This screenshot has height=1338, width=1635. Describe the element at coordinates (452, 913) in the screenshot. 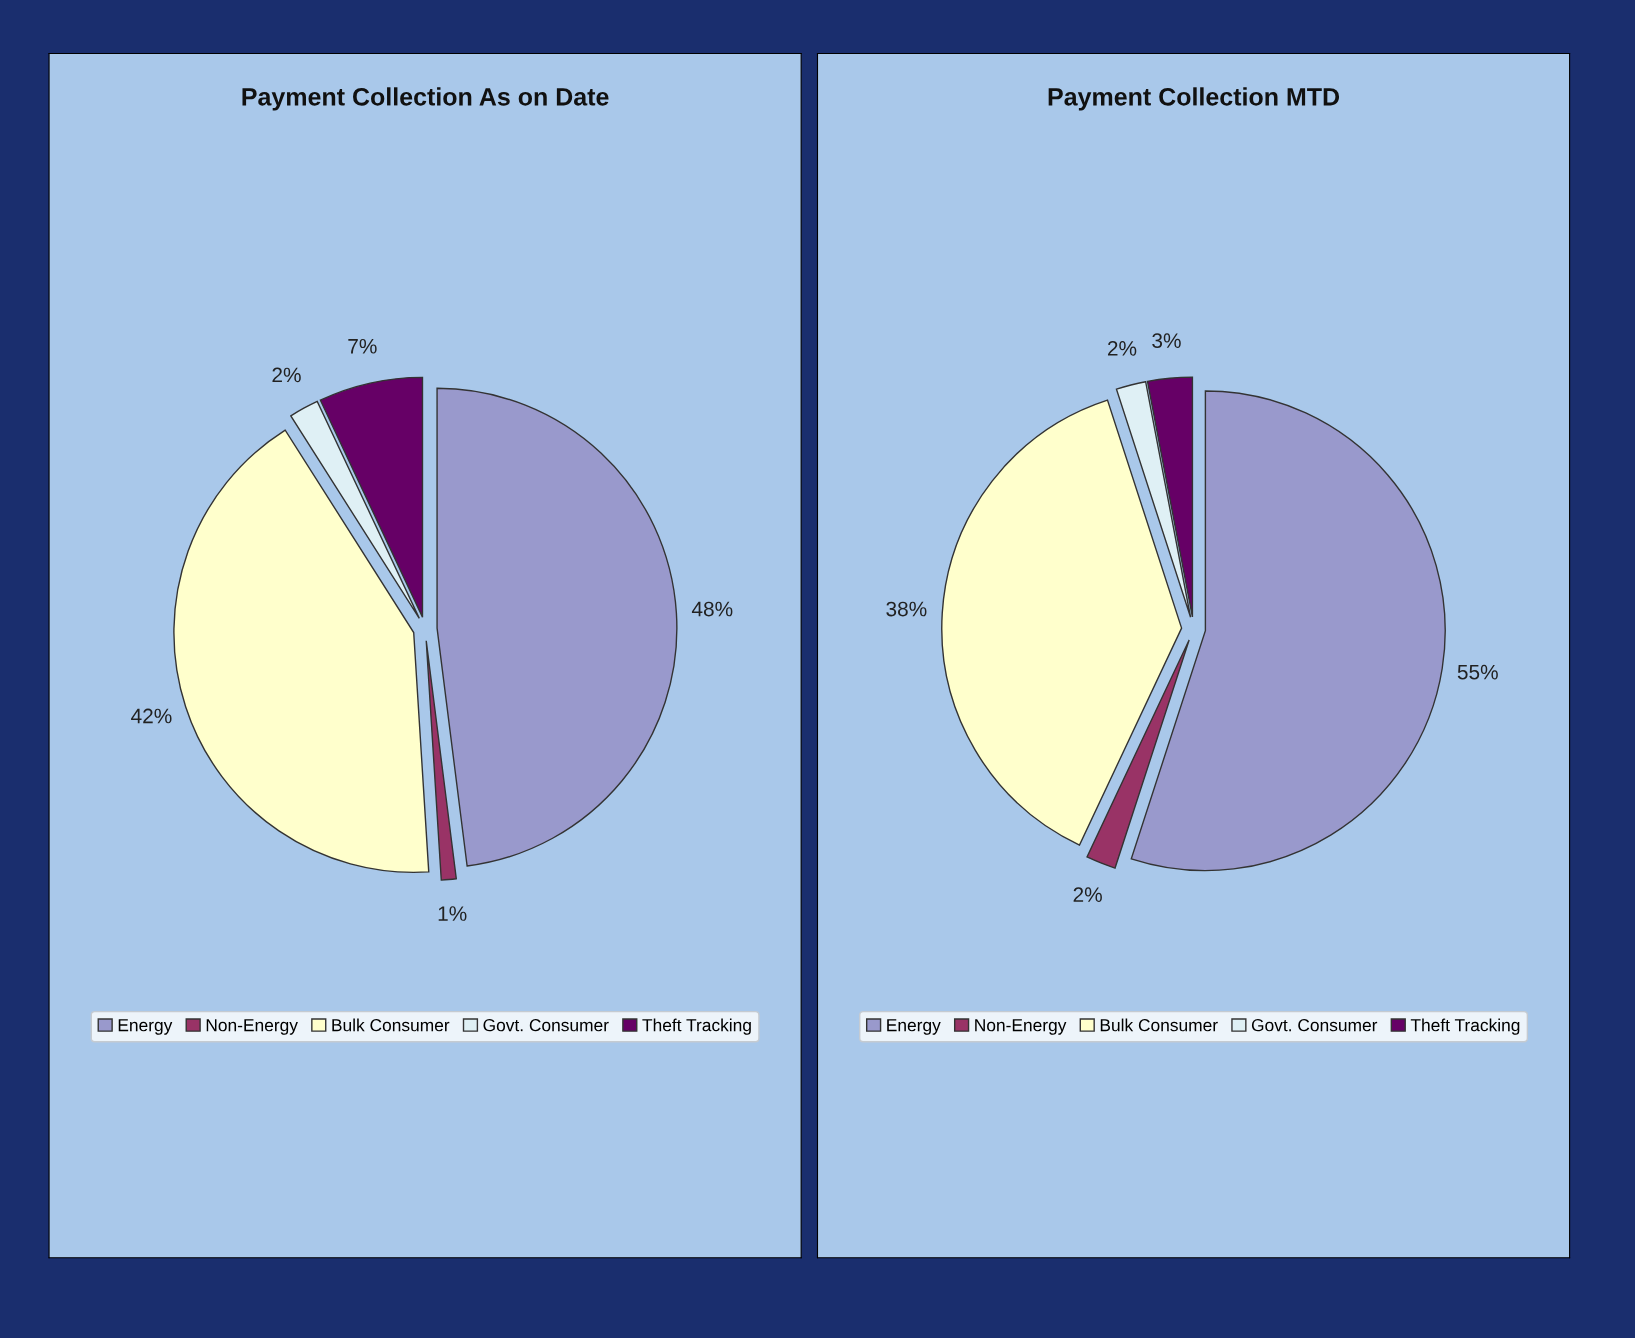

I see `data-label: 1%` at that location.